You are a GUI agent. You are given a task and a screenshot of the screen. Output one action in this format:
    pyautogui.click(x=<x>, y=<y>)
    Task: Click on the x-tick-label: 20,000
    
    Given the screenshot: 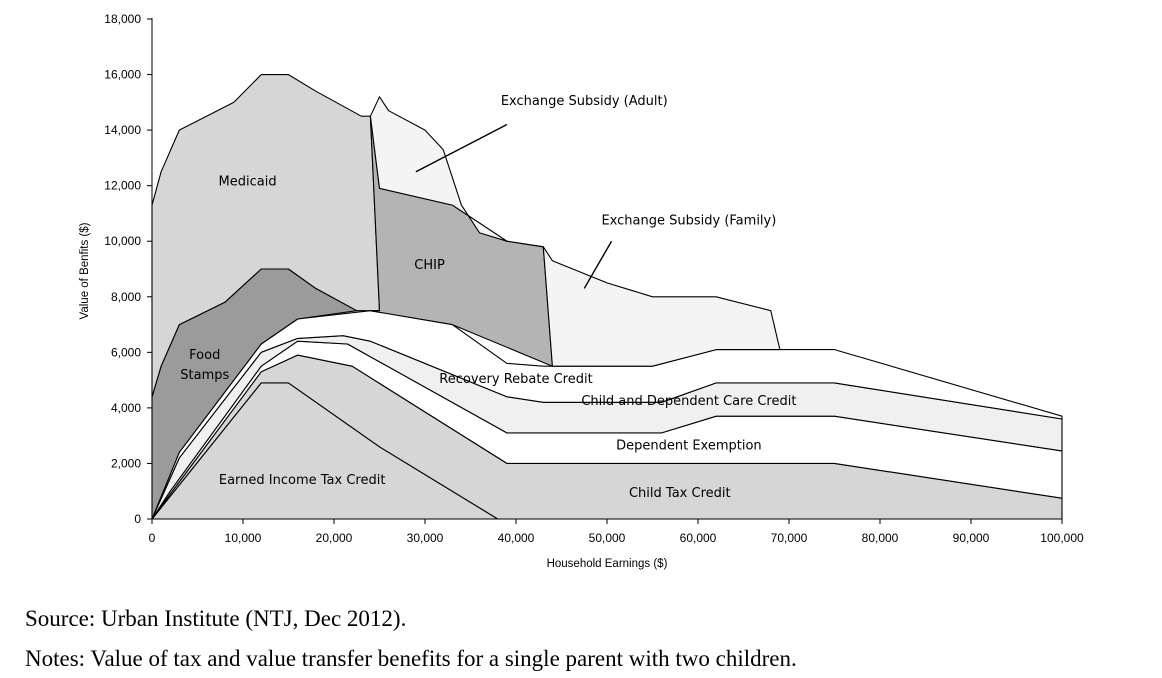 What is the action you would take?
    pyautogui.click(x=334, y=538)
    